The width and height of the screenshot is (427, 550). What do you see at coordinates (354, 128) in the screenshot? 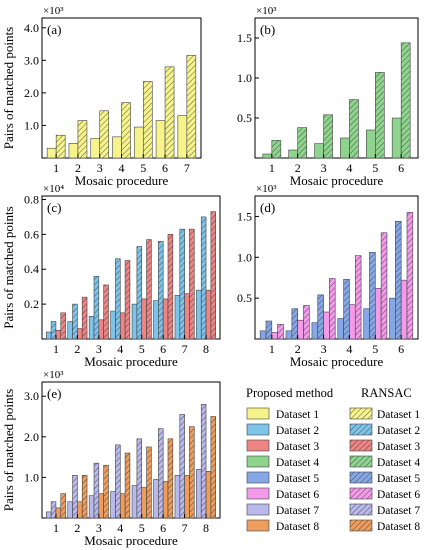
I see `bar-dataset-4-ransac-hatch` at bounding box center [354, 128].